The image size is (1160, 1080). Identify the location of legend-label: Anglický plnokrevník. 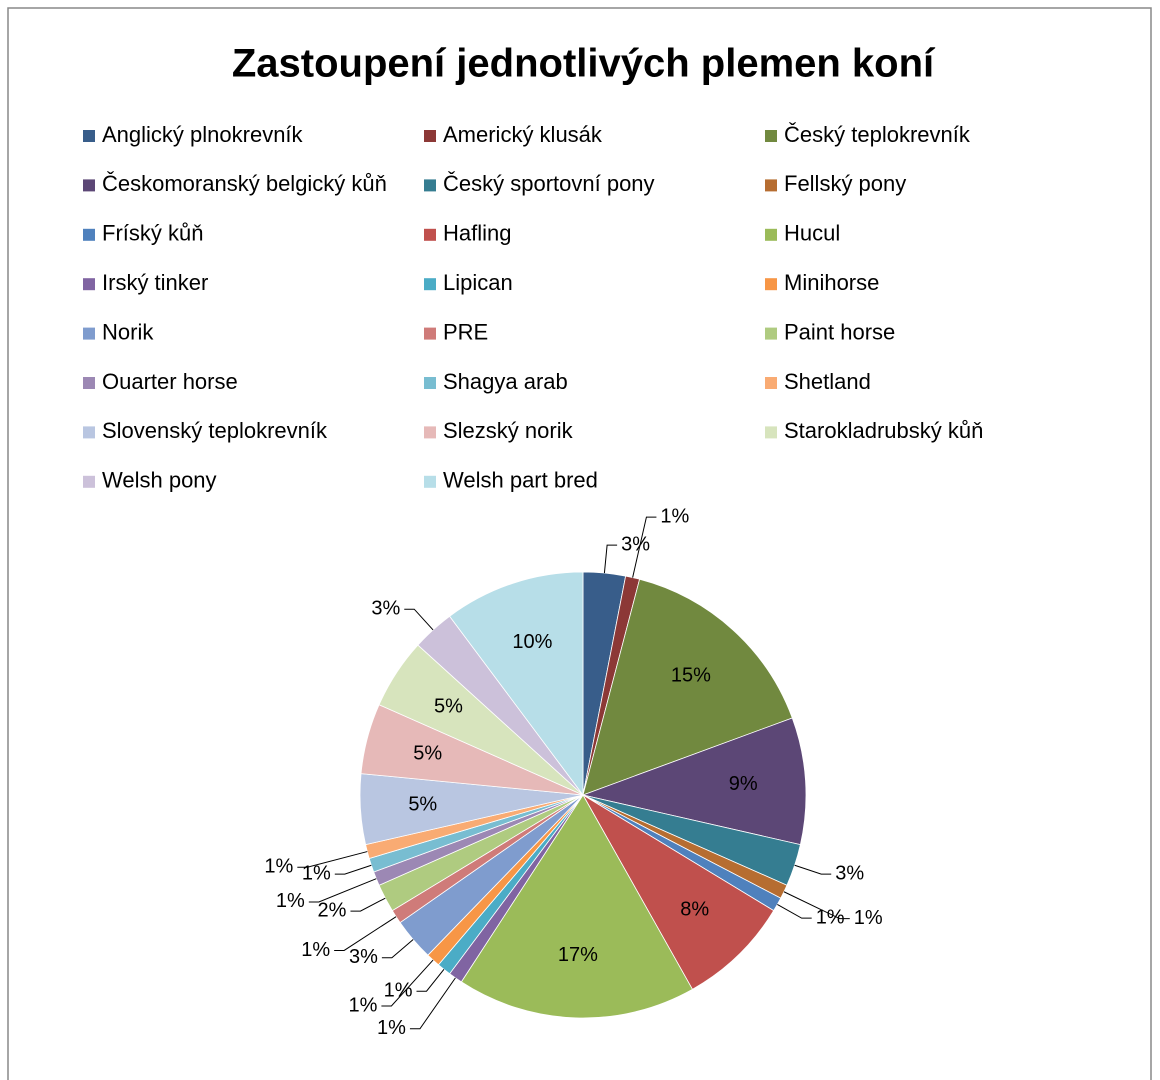
(203, 134).